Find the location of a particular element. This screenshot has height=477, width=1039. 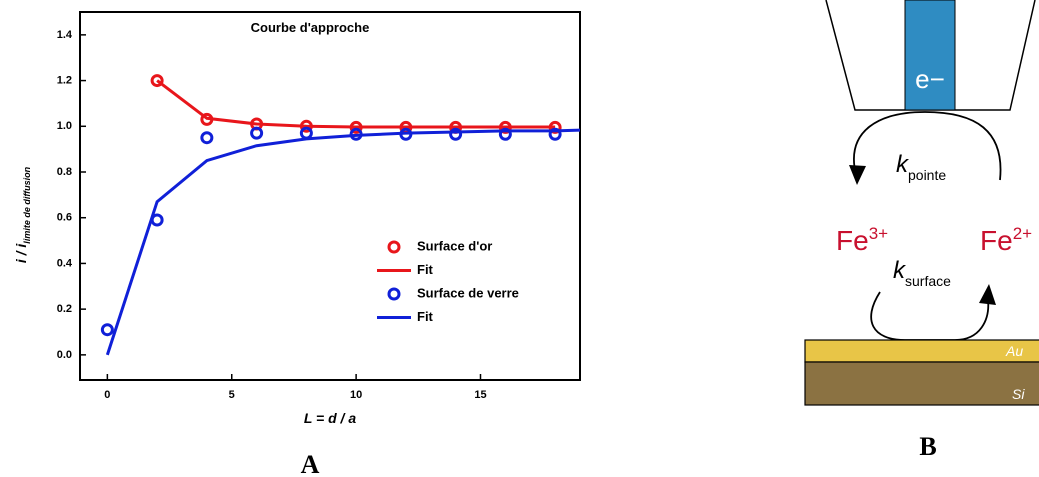

x-tick-label: 15 is located at coordinates (480, 395).